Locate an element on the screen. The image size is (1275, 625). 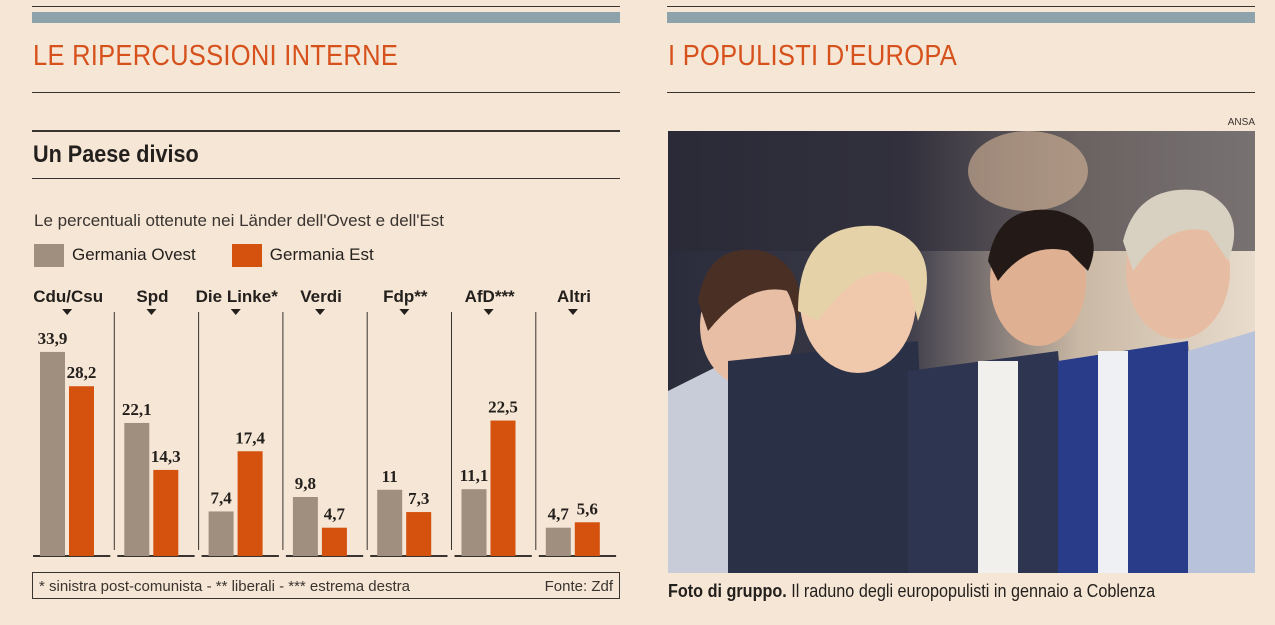
source: Fonte: Zdf is located at coordinates (578, 586).